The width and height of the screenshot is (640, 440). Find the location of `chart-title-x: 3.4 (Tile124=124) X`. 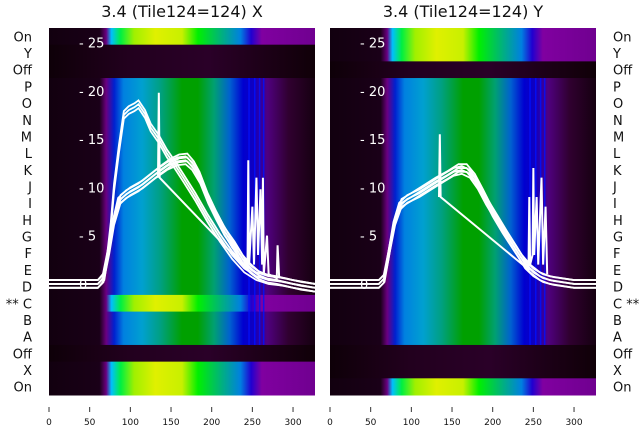

chart-title-x: 3.4 (Tile124=124) X is located at coordinates (182, 11).